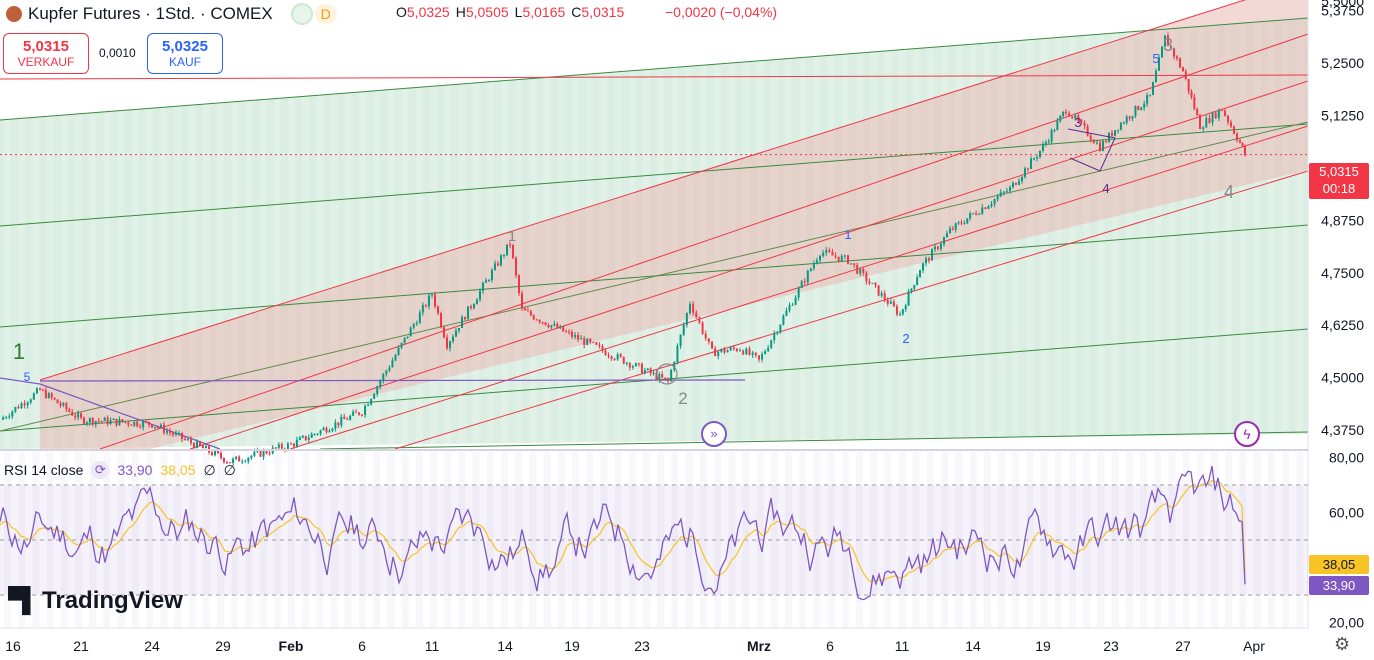  Describe the element at coordinates (44, 470) in the screenshot. I see `rsi-label: RSI 14 close` at that location.